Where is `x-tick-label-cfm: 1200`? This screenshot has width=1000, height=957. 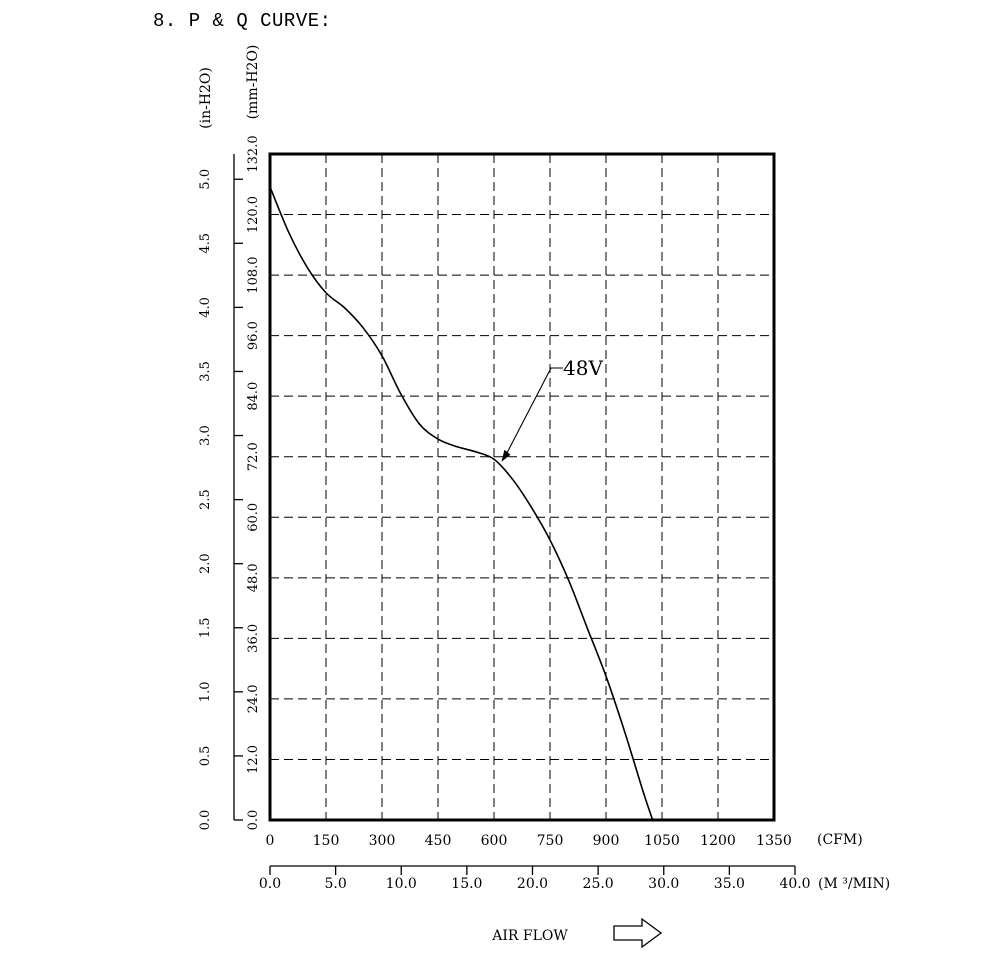
x-tick-label-cfm: 1200 is located at coordinates (718, 841).